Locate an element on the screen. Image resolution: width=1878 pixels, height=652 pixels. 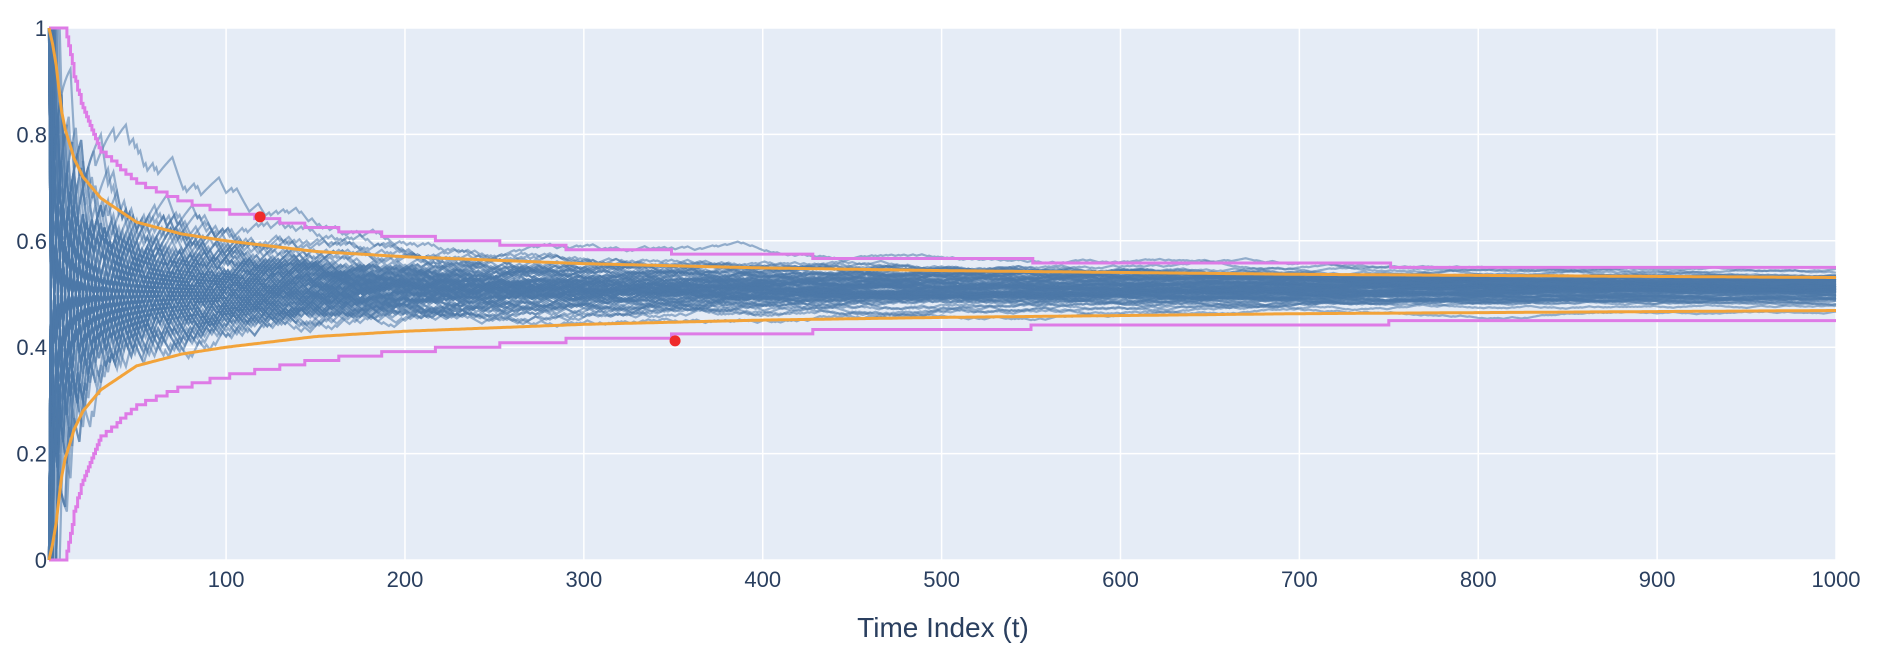
x-tick-label: 1000 is located at coordinates (1836, 579).